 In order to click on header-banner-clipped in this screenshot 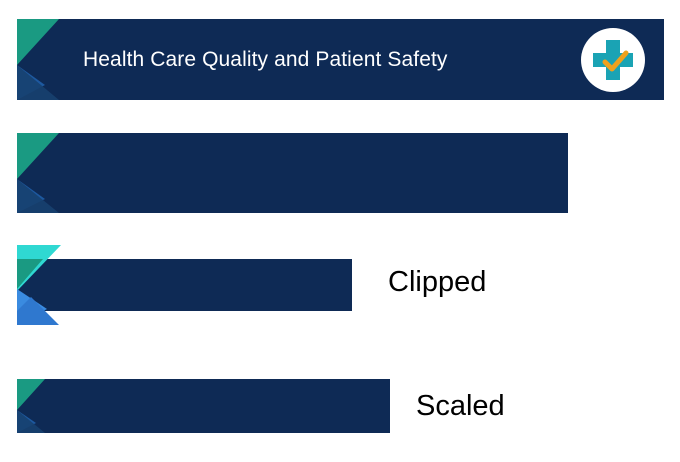, I will do `click(184, 285)`.